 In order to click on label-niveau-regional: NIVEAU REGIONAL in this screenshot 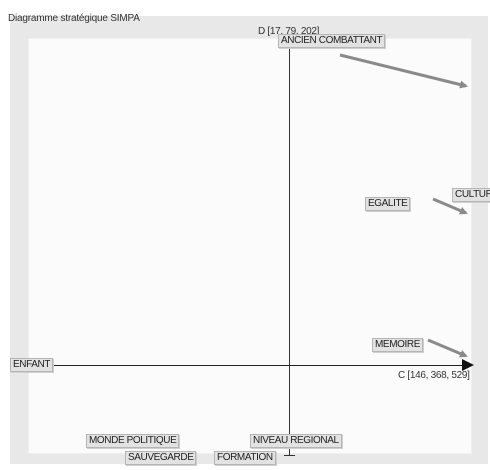, I will do `click(296, 441)`.